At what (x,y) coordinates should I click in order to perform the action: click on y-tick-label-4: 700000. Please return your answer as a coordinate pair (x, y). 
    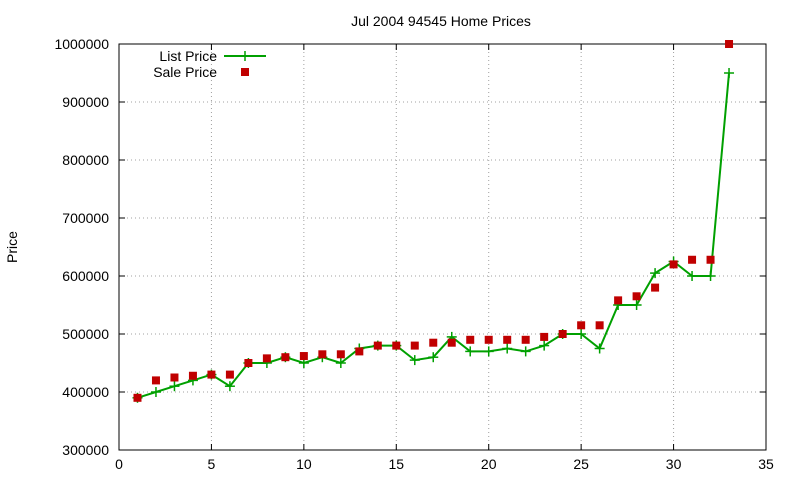
    Looking at the image, I should click on (85, 218).